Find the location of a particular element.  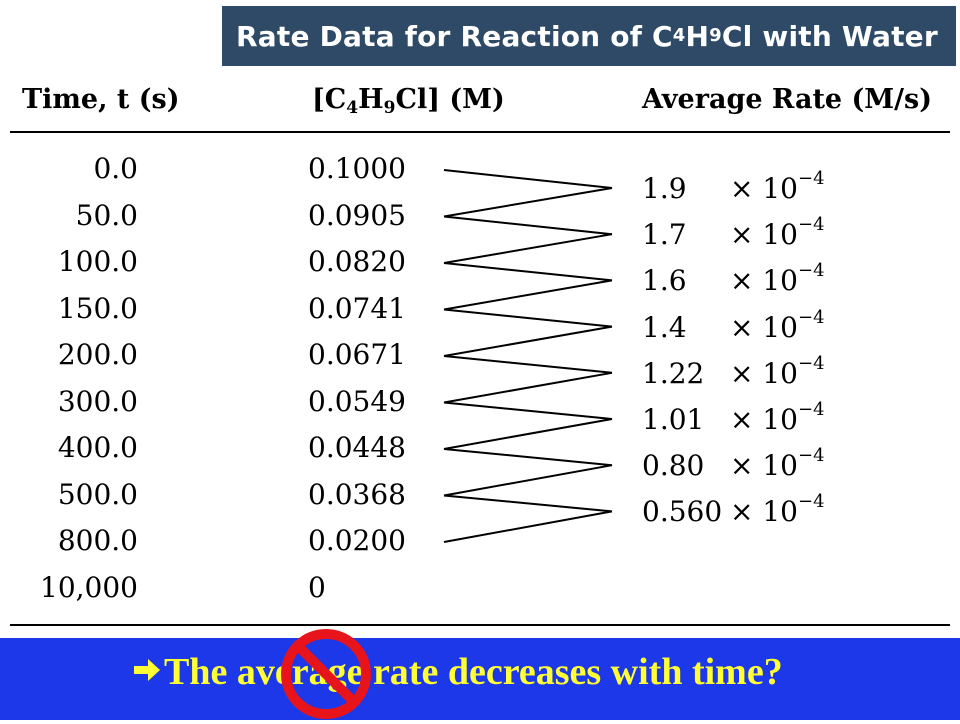

rate-value: 1.9 is located at coordinates (664, 188).